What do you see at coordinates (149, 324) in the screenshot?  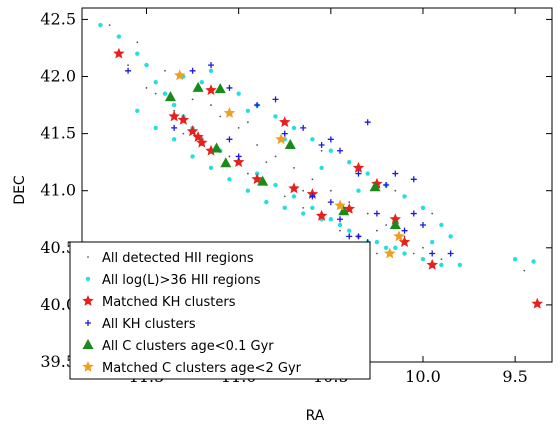 I see `legend-label-all-kh: All KH clusters` at bounding box center [149, 324].